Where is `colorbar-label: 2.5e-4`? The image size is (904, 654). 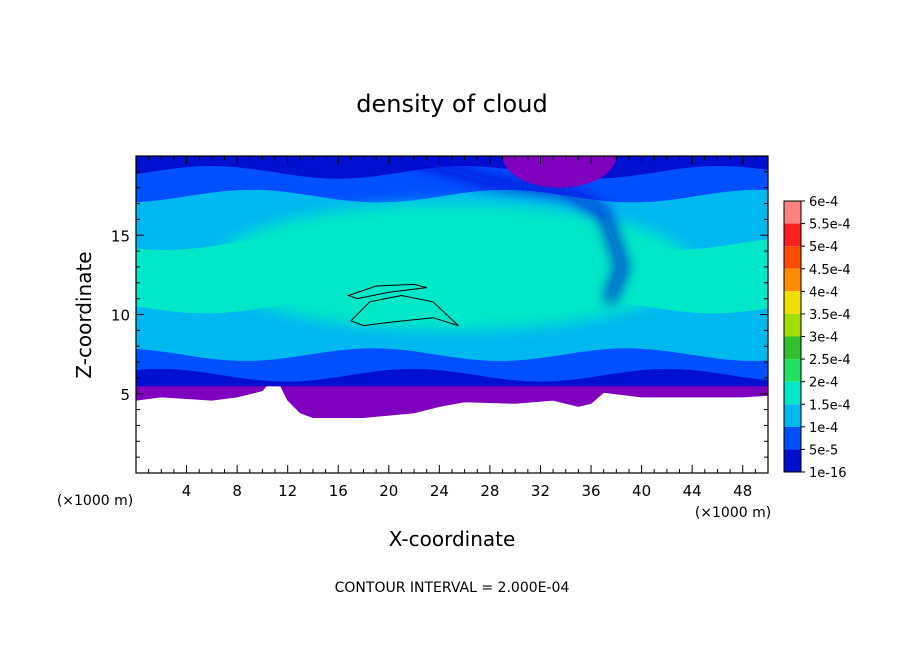 colorbar-label: 2.5e-4 is located at coordinates (830, 360).